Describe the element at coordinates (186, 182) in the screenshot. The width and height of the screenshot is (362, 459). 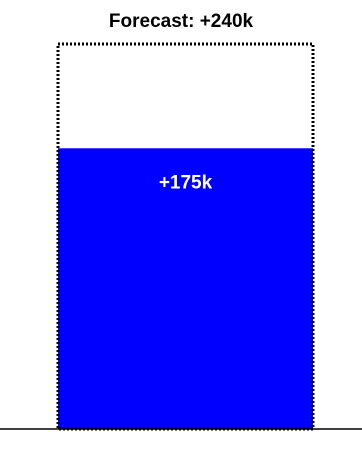
I see `bar-data-label: +175k` at that location.